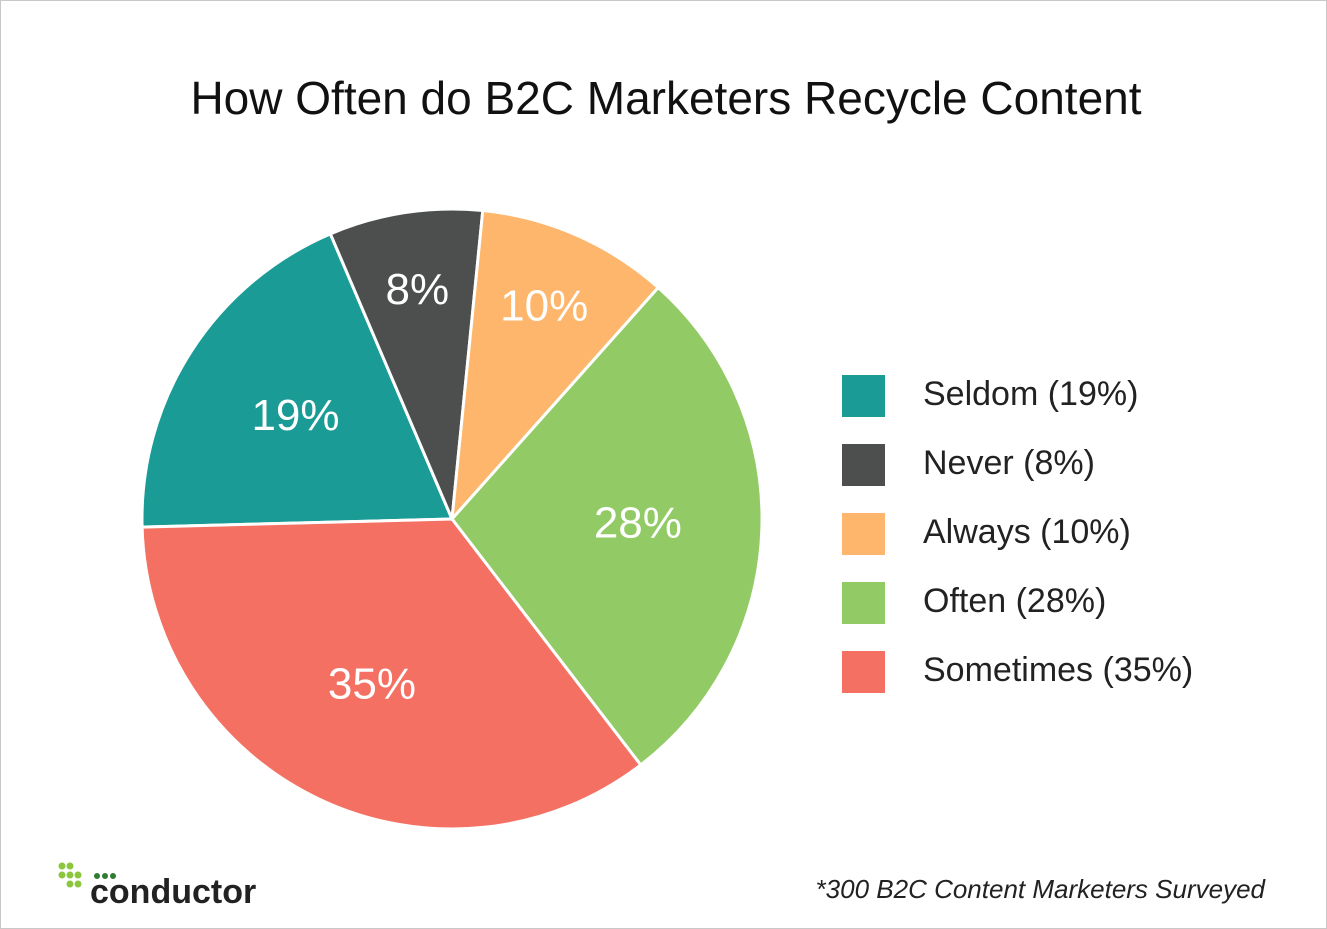 The image size is (1327, 929). What do you see at coordinates (1041, 889) in the screenshot?
I see `footnote: *300 B2C Content Marketers Surveyed` at bounding box center [1041, 889].